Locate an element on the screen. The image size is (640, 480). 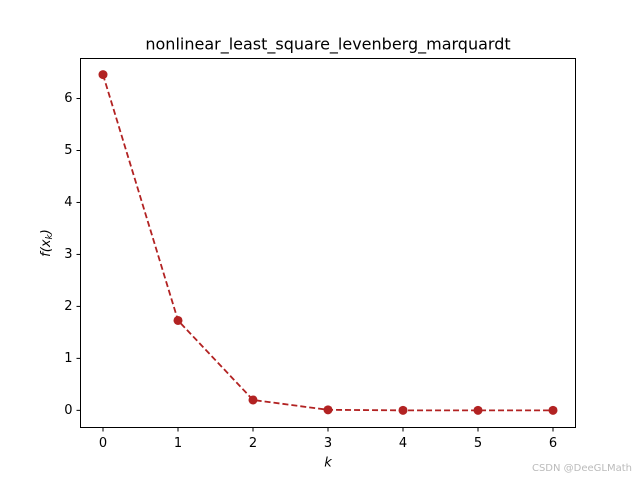
y-tick-label: 2 is located at coordinates (68, 306).